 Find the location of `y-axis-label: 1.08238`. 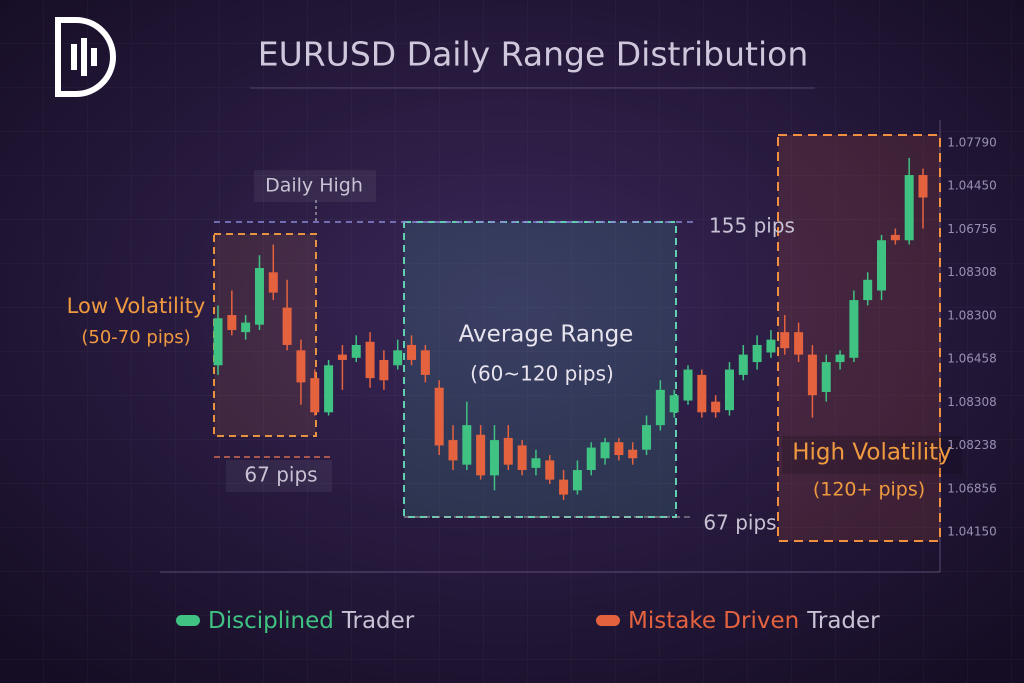

y-axis-label: 1.08238 is located at coordinates (972, 445).